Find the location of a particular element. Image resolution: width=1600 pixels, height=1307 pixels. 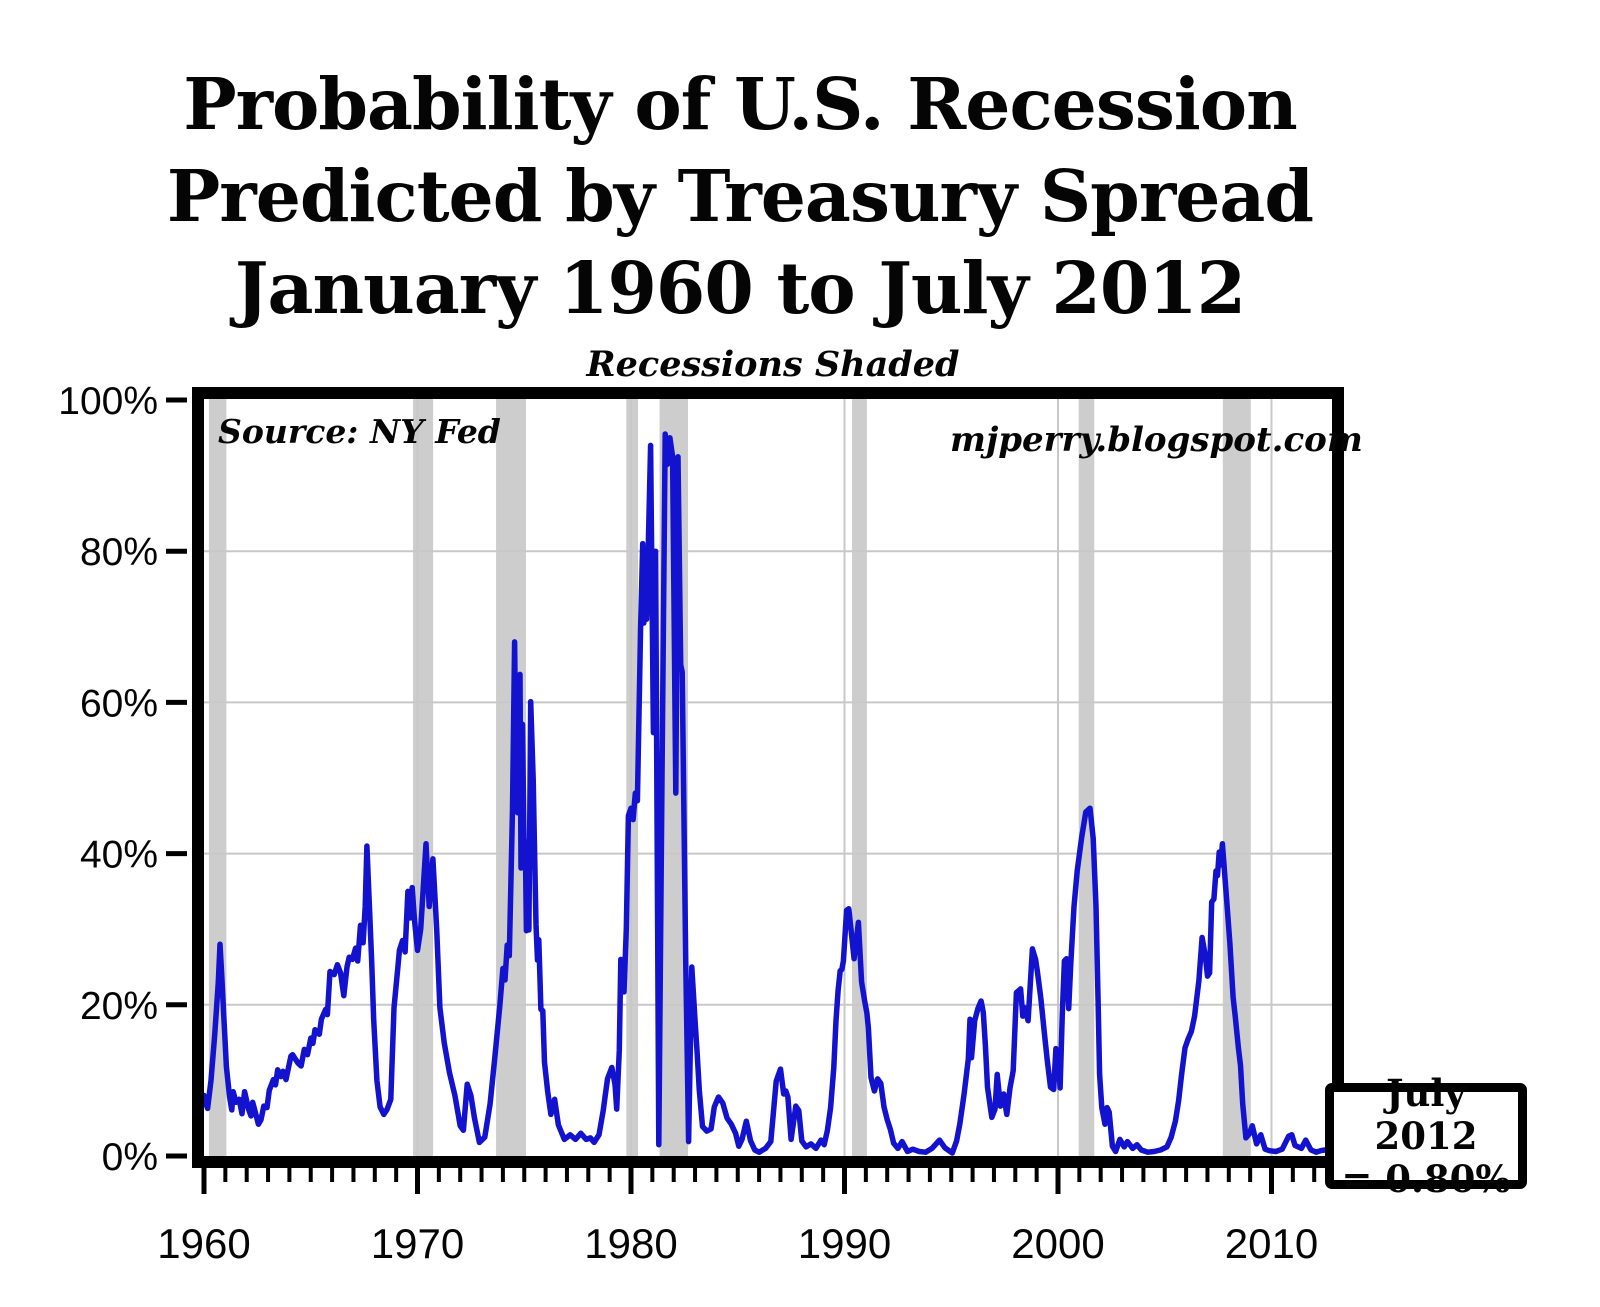

y-axis-tick-label: 60% is located at coordinates (119, 703).